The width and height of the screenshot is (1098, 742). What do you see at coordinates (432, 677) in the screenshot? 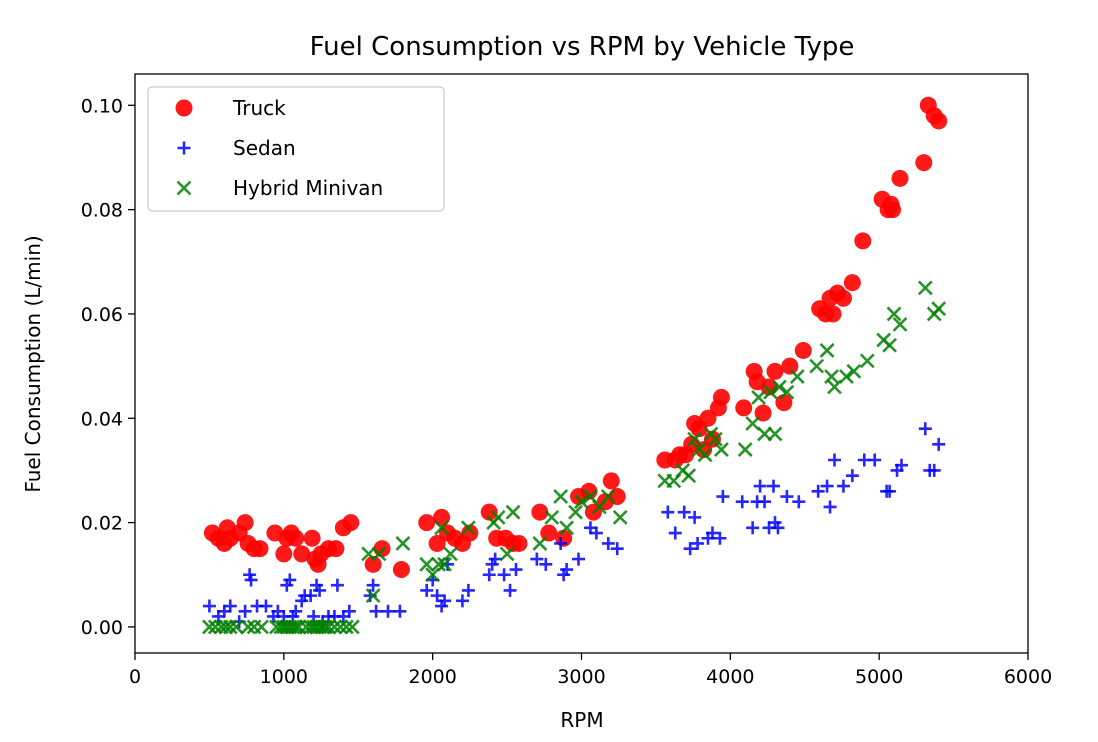
I see `x-tick-label: 2000` at bounding box center [432, 677].